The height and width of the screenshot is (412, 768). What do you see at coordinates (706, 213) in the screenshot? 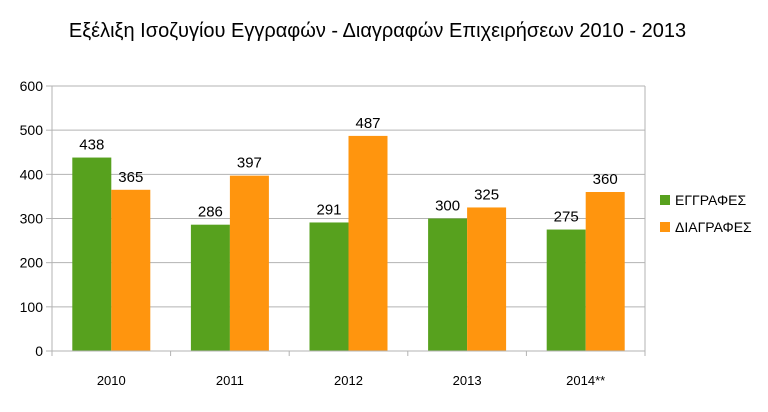
I see `legend: ΕΓΓΡΑΦΕΣ ΔΙΑΓΡΑΦΕΣ` at bounding box center [706, 213].